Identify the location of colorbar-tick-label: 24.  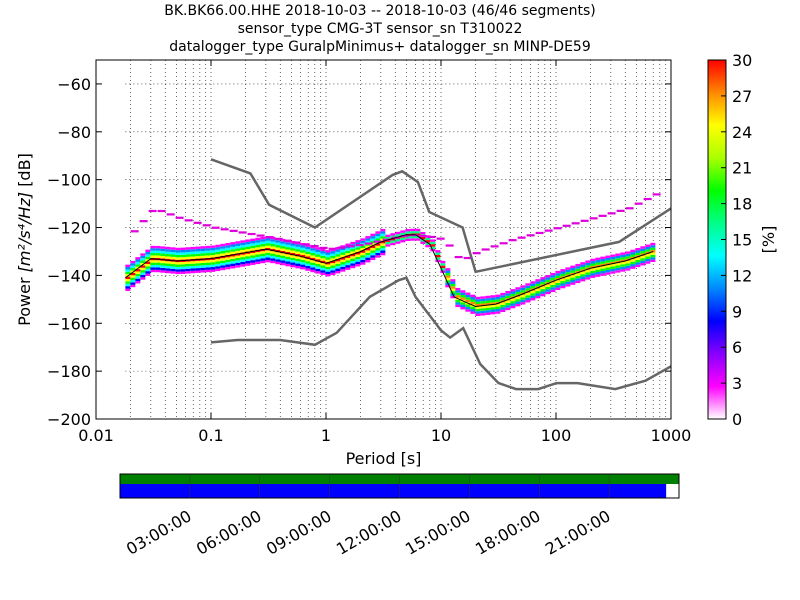
(742, 132).